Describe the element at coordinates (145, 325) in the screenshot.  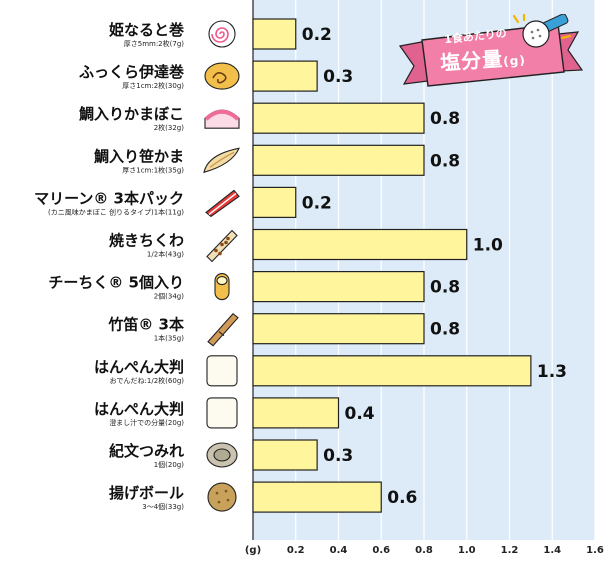
I see `category-name: 竹笛® 3本` at that location.